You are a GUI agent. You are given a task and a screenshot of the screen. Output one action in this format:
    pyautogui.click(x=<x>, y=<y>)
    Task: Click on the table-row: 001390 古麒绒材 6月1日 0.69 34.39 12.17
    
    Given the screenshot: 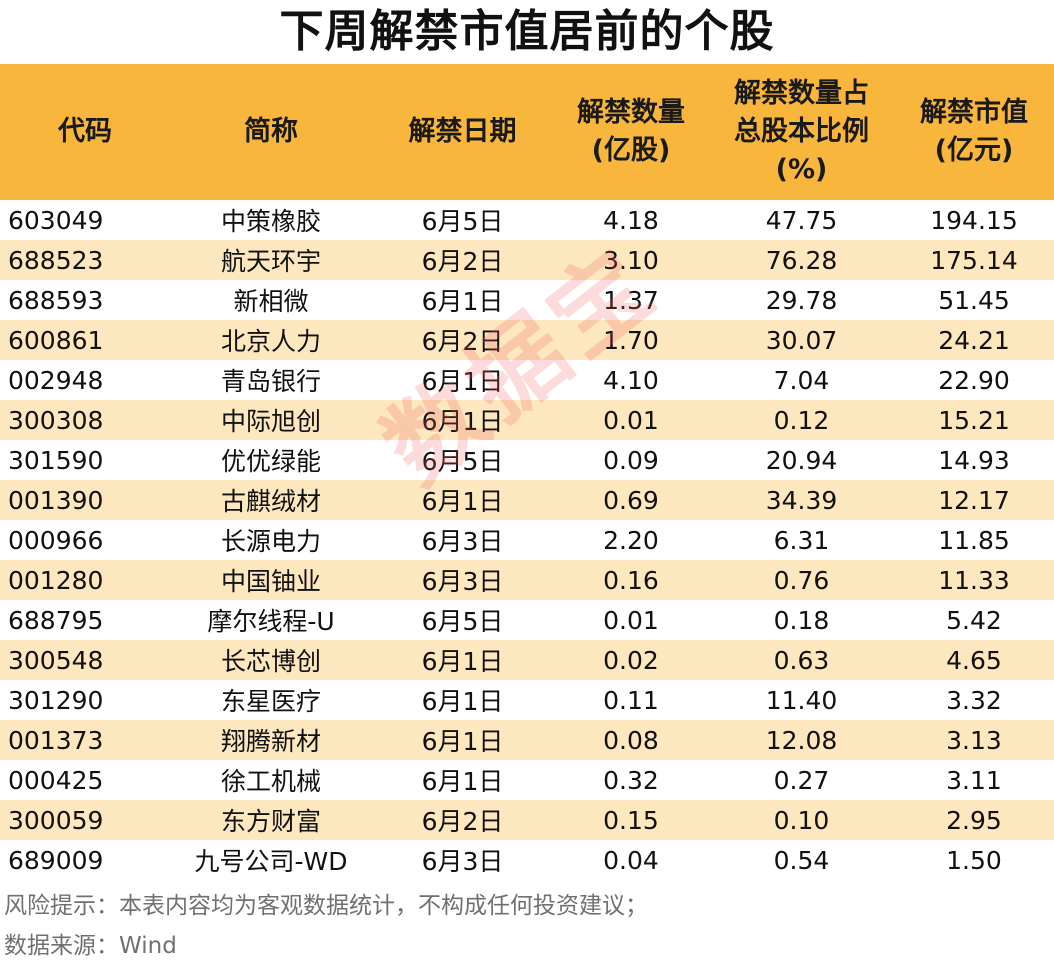 What is the action you would take?
    pyautogui.click(x=527, y=500)
    